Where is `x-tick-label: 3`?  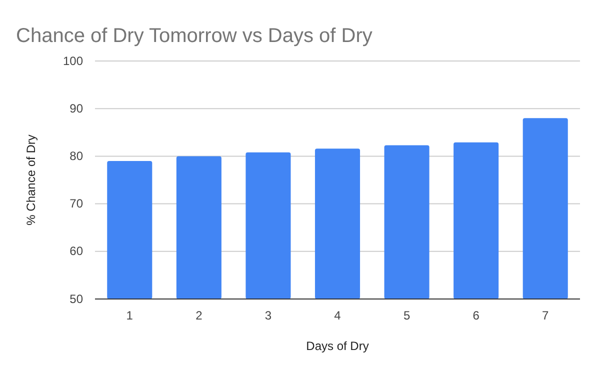 x-tick-label: 3 is located at coordinates (268, 315).